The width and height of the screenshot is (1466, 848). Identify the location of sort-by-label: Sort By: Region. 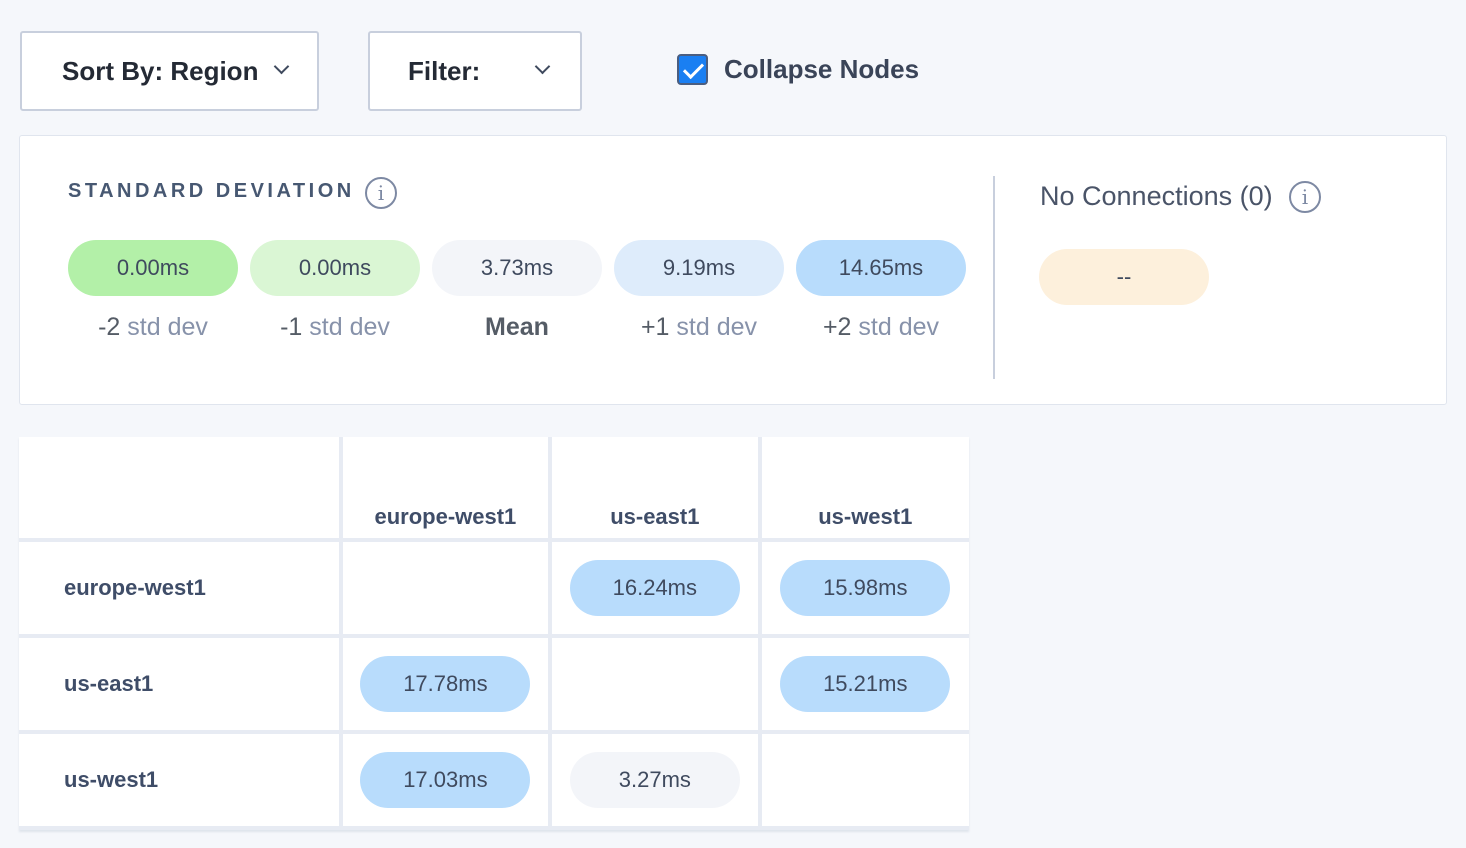
(160, 70).